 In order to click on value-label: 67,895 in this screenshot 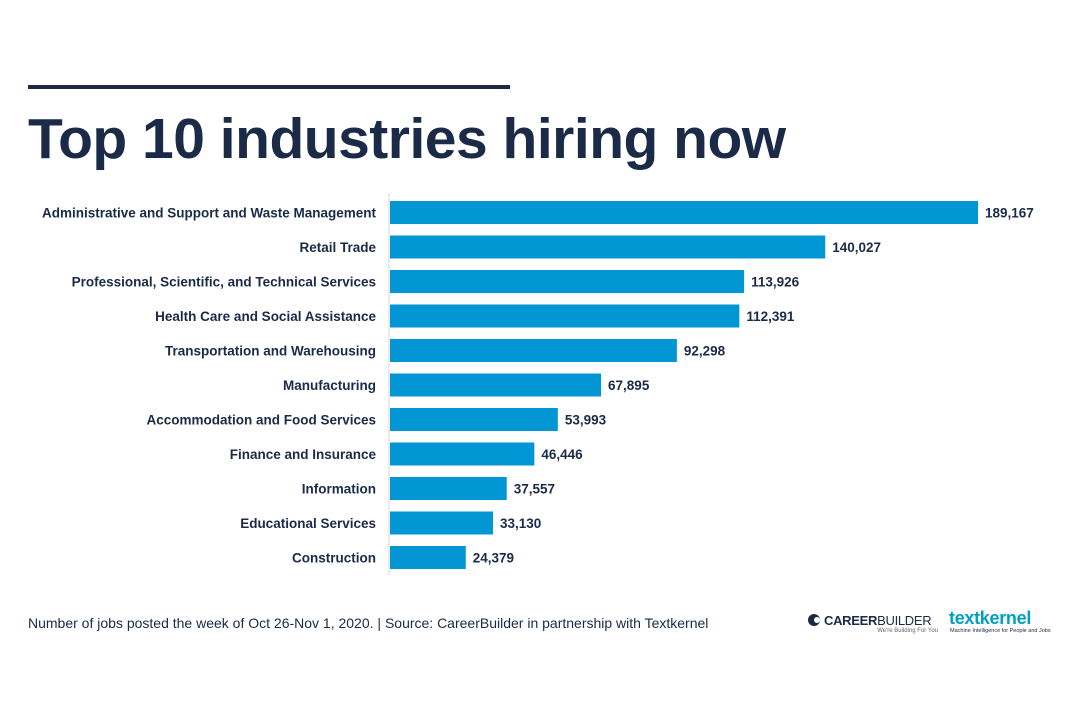, I will do `click(629, 385)`.